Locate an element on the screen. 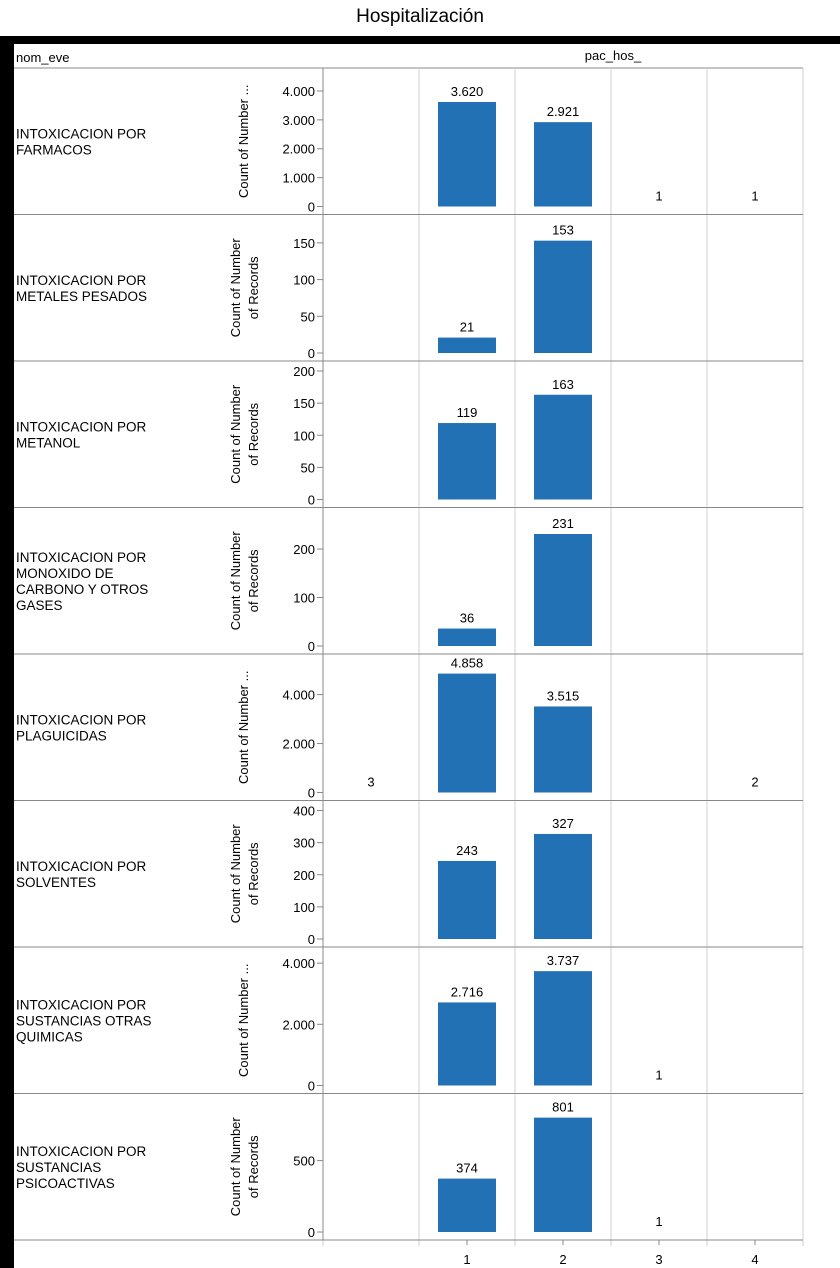 The image size is (840, 1268). bar-value-label: 4.858 is located at coordinates (467, 663).